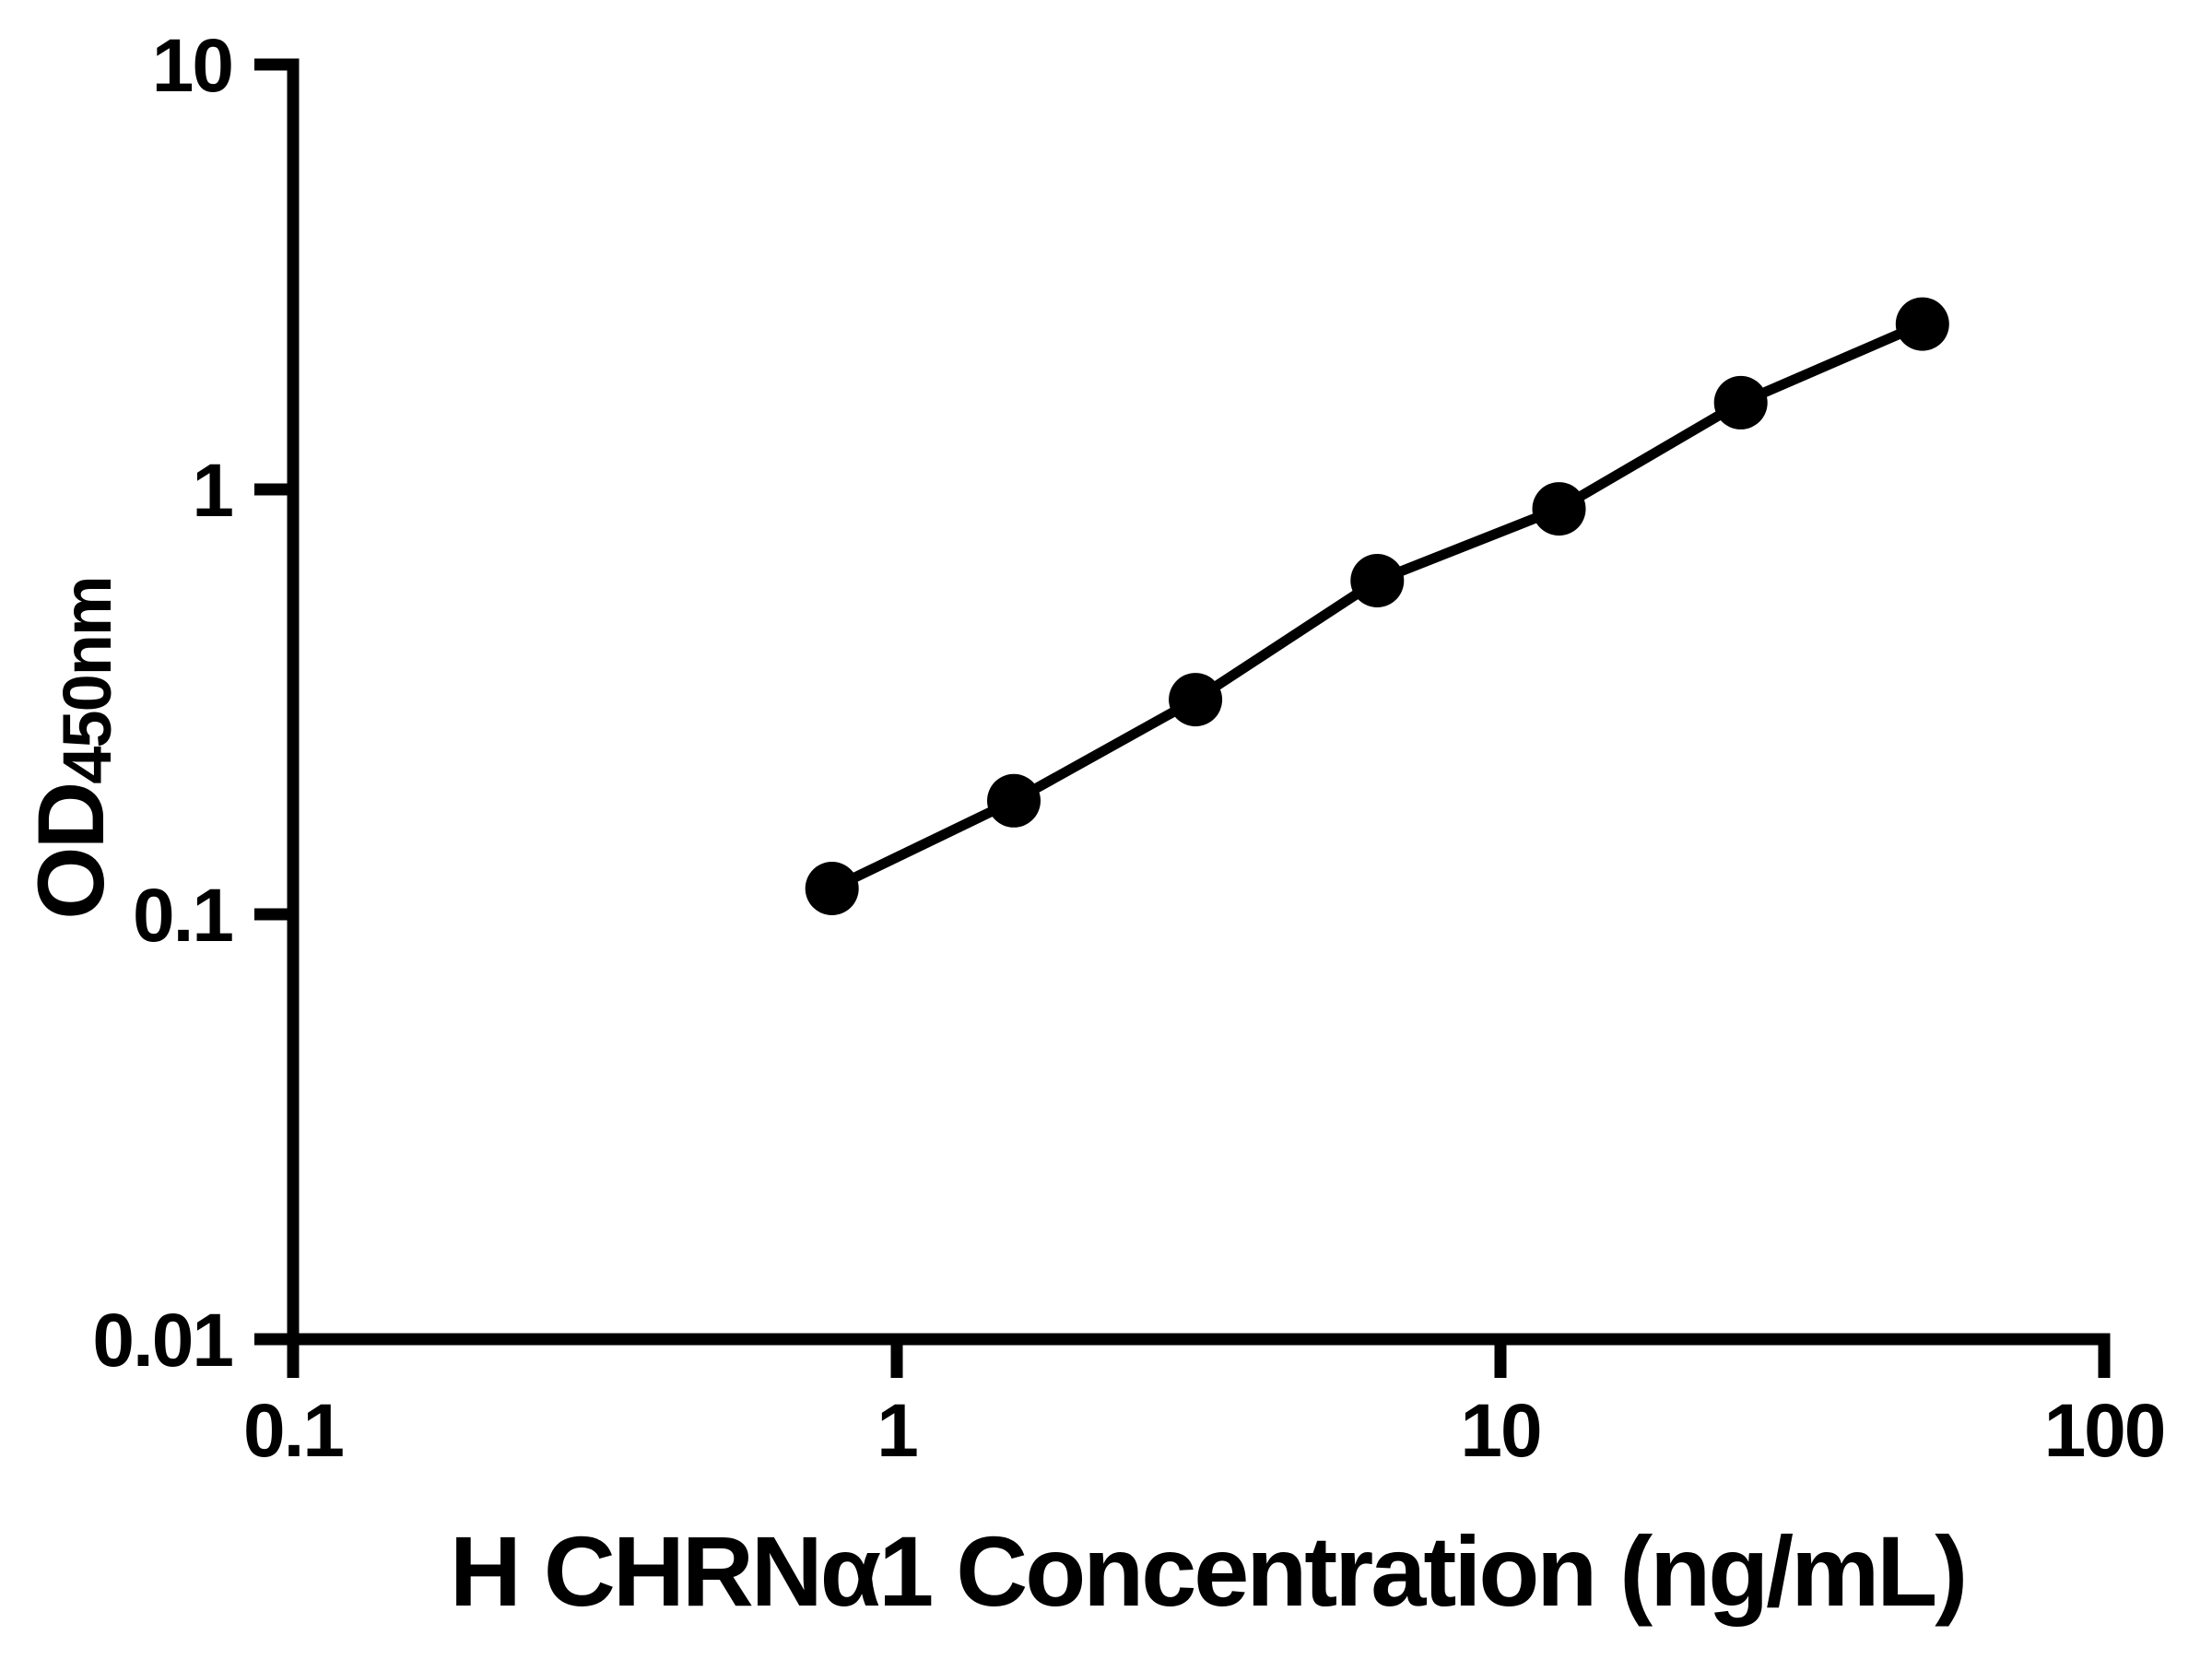 The image size is (2212, 1659). Describe the element at coordinates (87, 680) in the screenshot. I see `y-axis-title-subscript: 450nm` at that location.